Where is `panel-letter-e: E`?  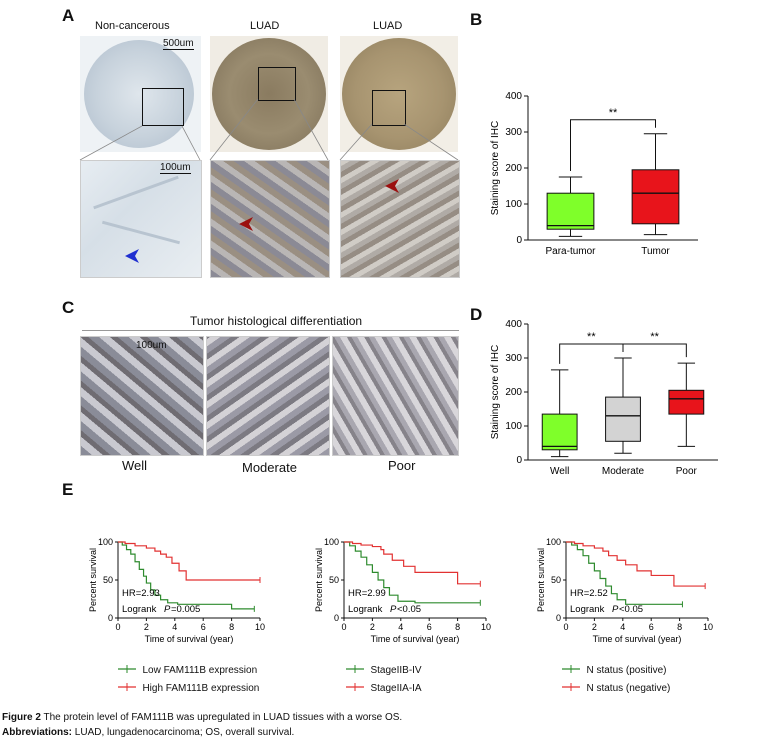 panel-letter-e: E is located at coordinates (68, 489).